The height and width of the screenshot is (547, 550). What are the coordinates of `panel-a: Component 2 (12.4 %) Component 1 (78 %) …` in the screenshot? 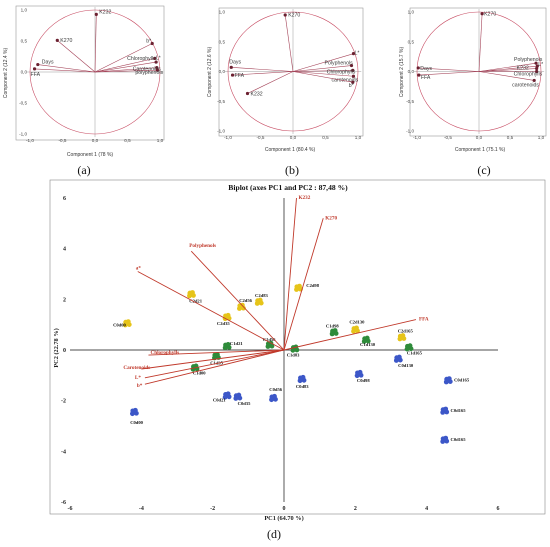 It's located at (84, 91).